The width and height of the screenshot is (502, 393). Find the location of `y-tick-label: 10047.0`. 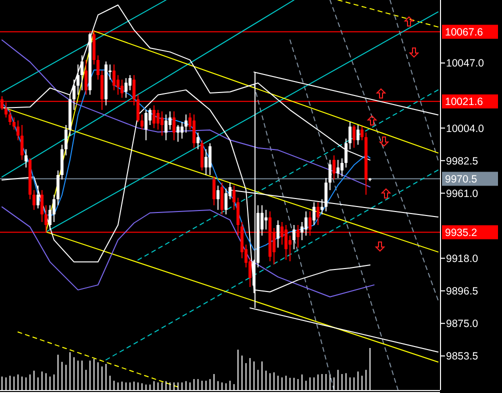

y-tick-label: 10047.0 is located at coordinates (465, 64).